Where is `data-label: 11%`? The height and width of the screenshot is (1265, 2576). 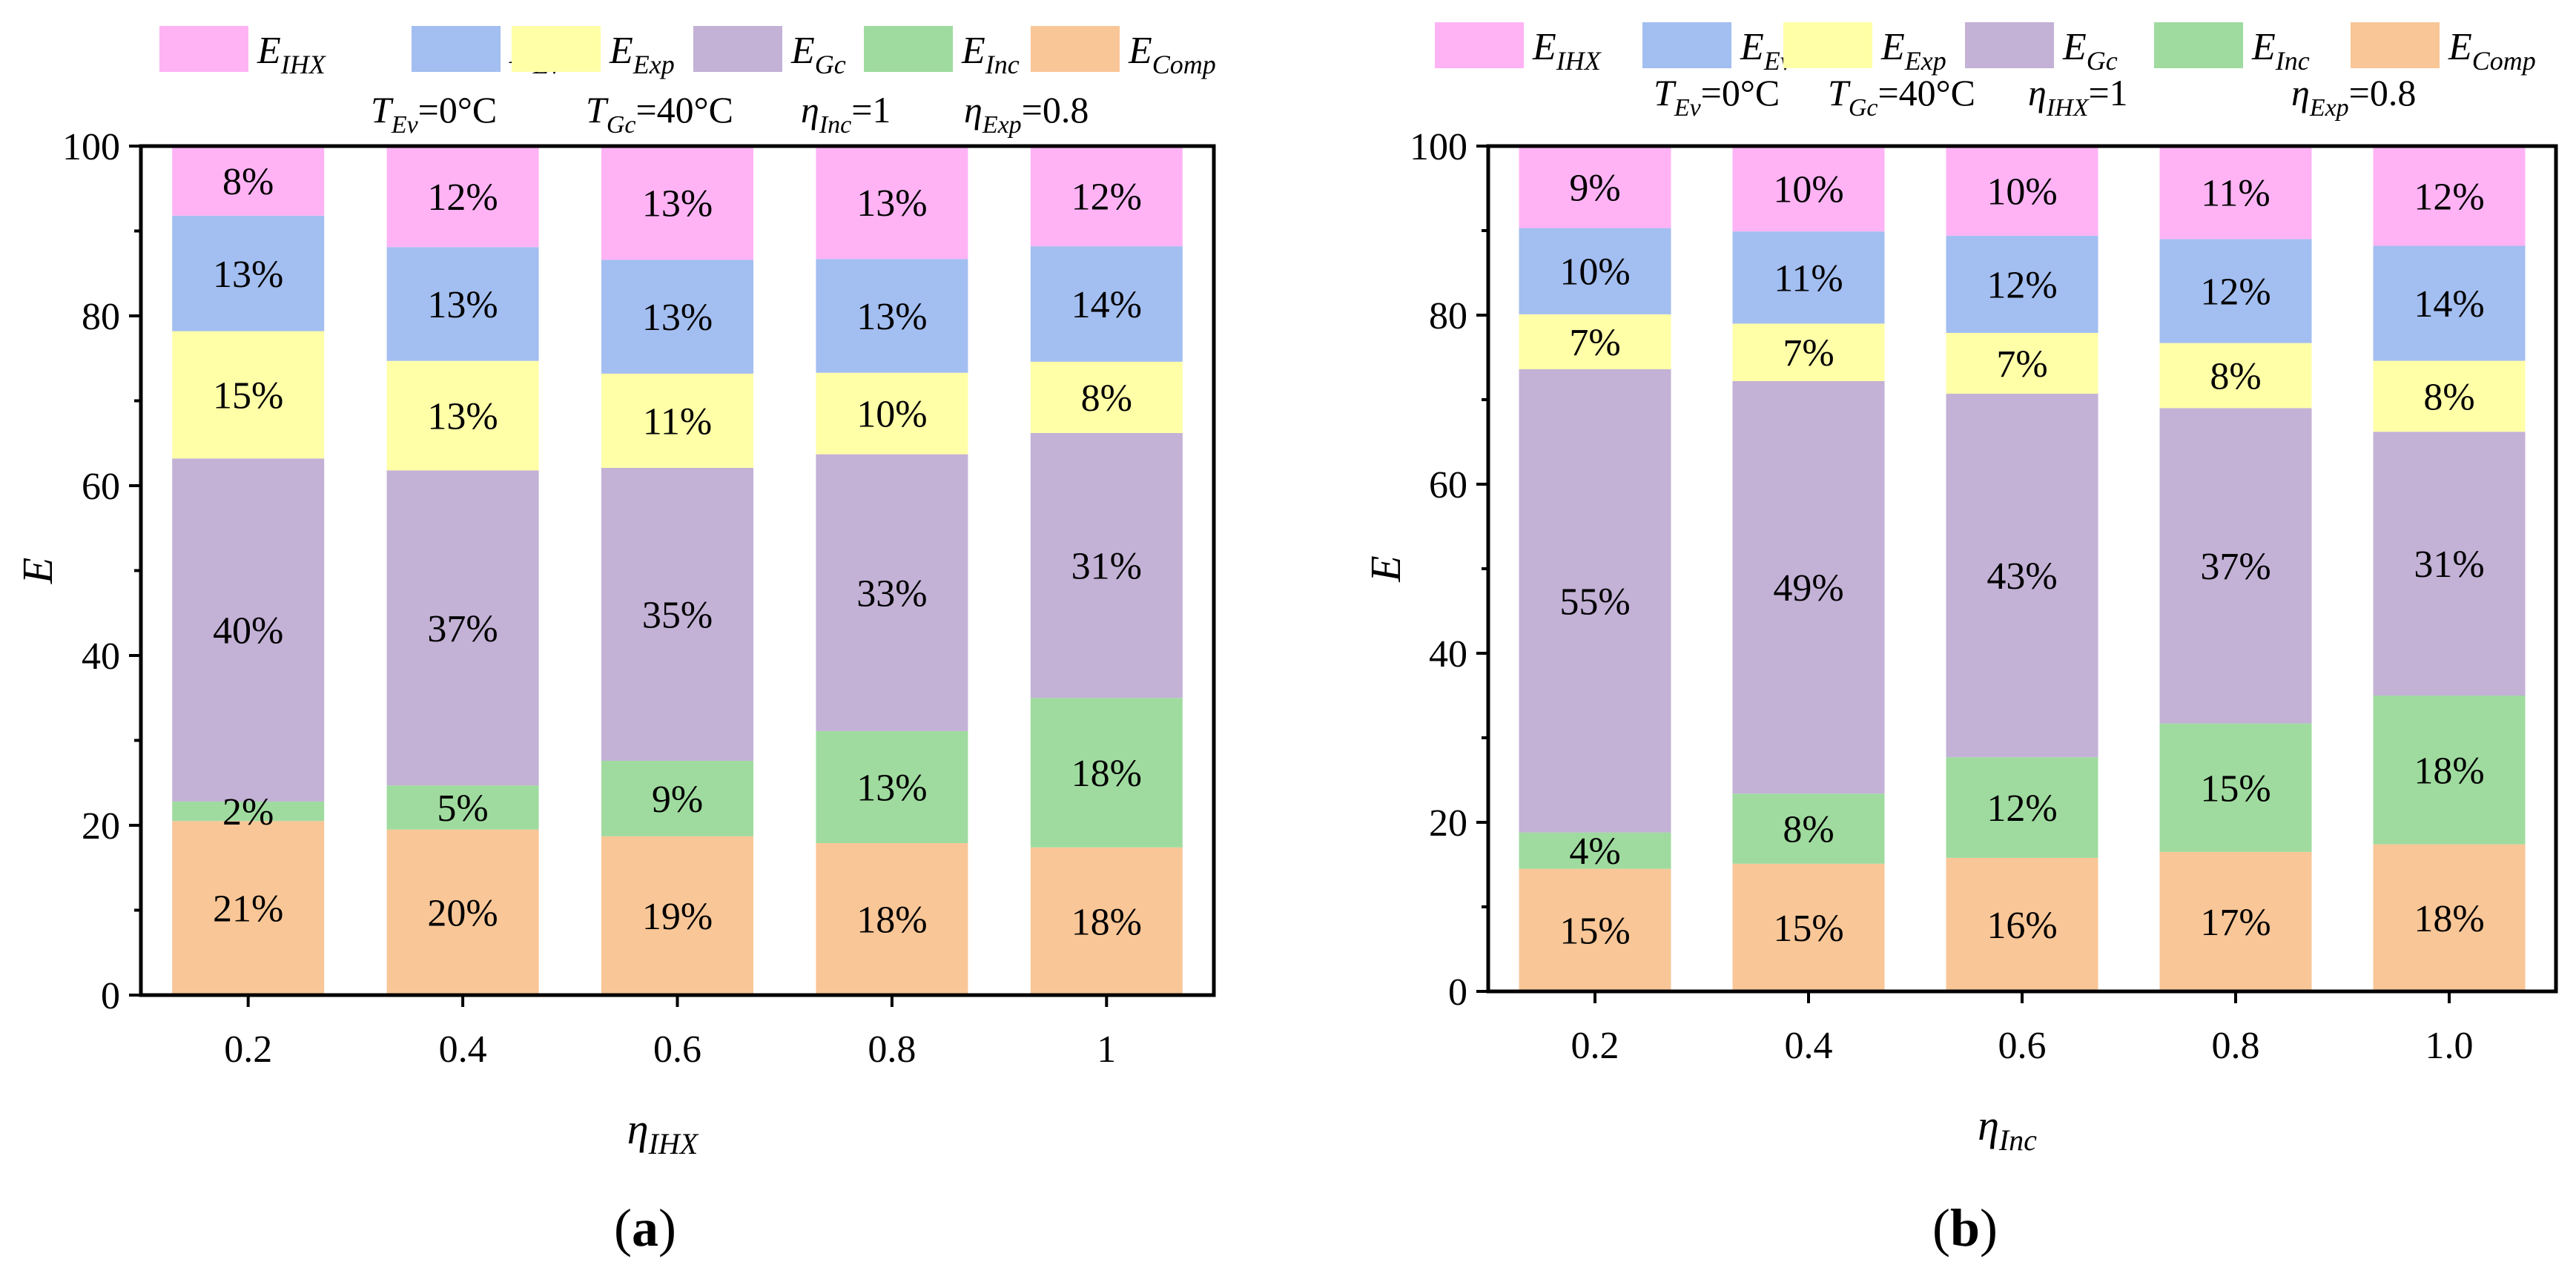
data-label: 11% is located at coordinates (2235, 194).